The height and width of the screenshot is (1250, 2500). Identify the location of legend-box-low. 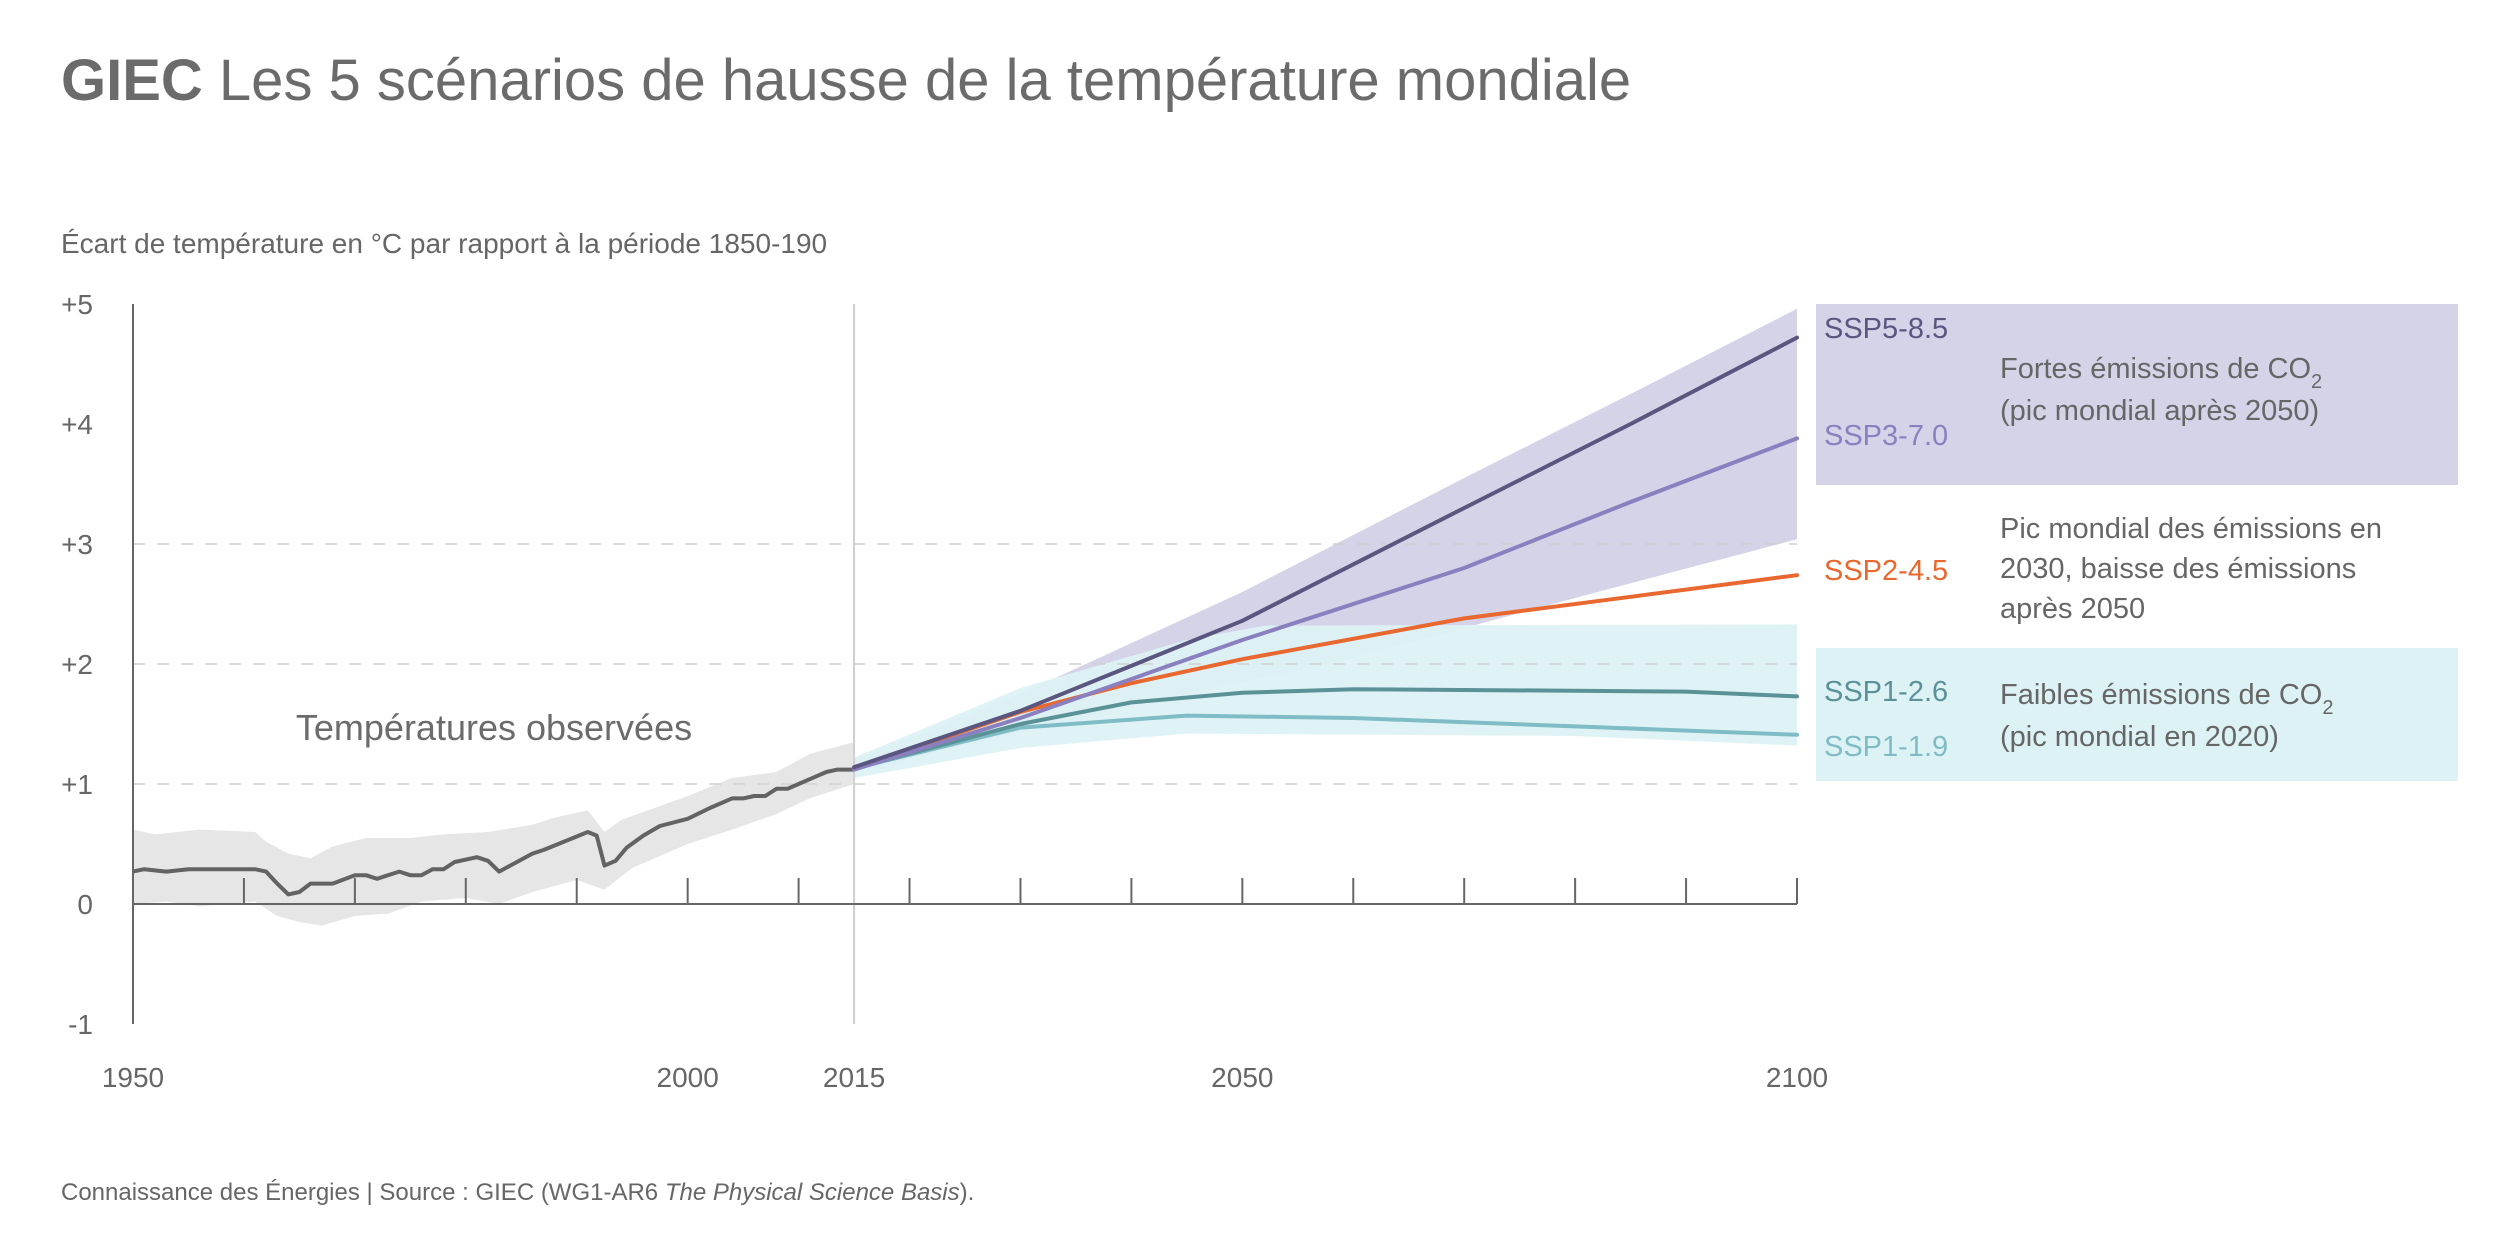
(2137, 714).